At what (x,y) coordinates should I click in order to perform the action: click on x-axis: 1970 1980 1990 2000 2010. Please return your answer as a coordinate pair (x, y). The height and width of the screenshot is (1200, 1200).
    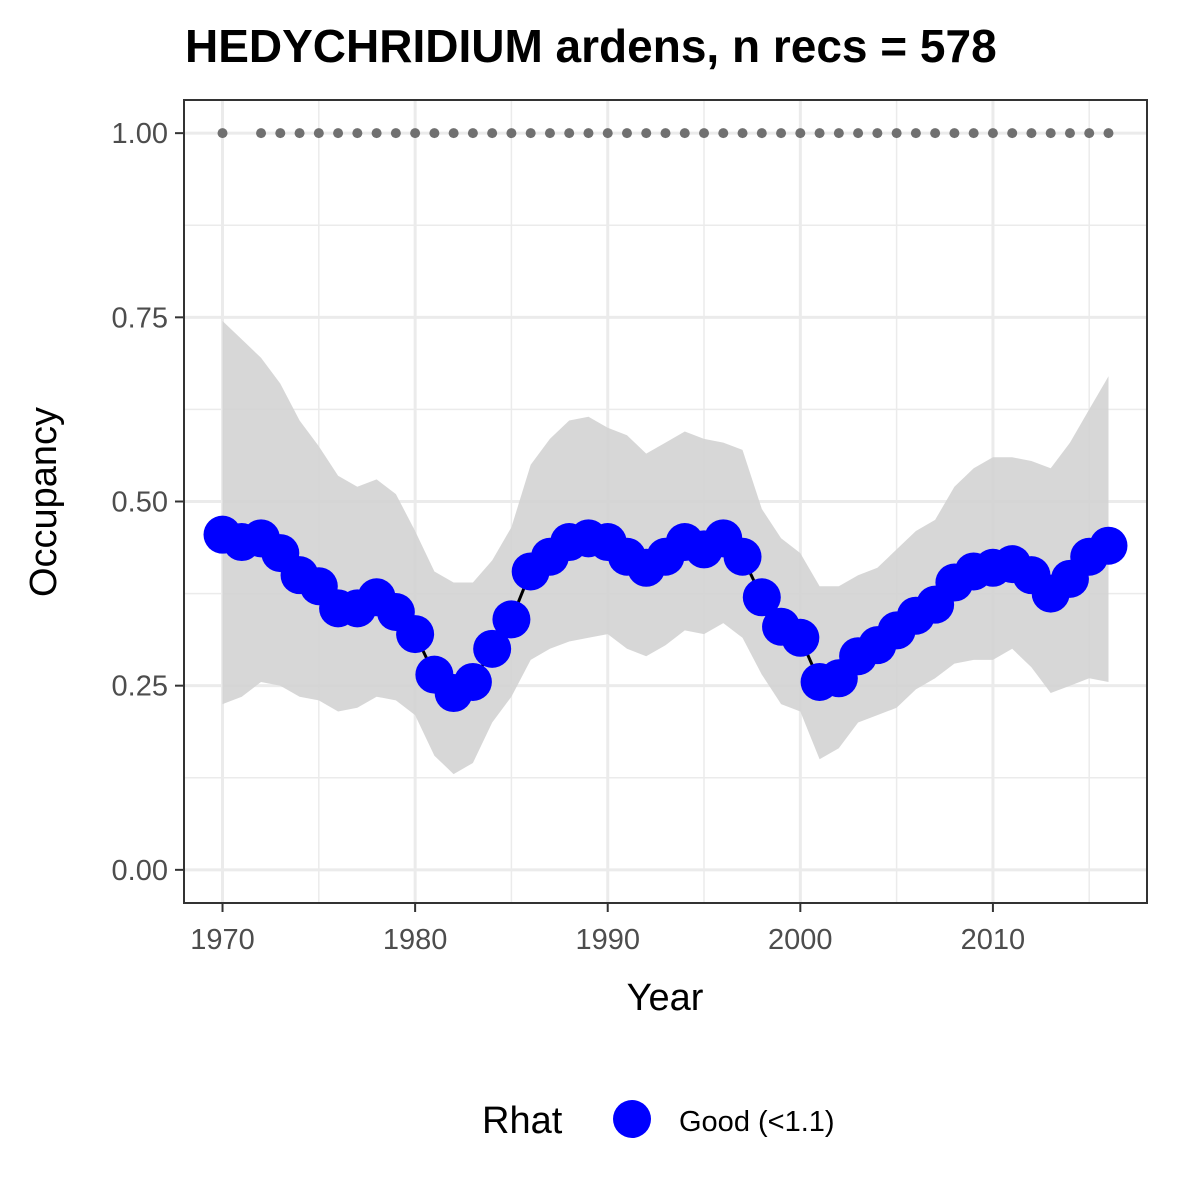
    Looking at the image, I should click on (607, 929).